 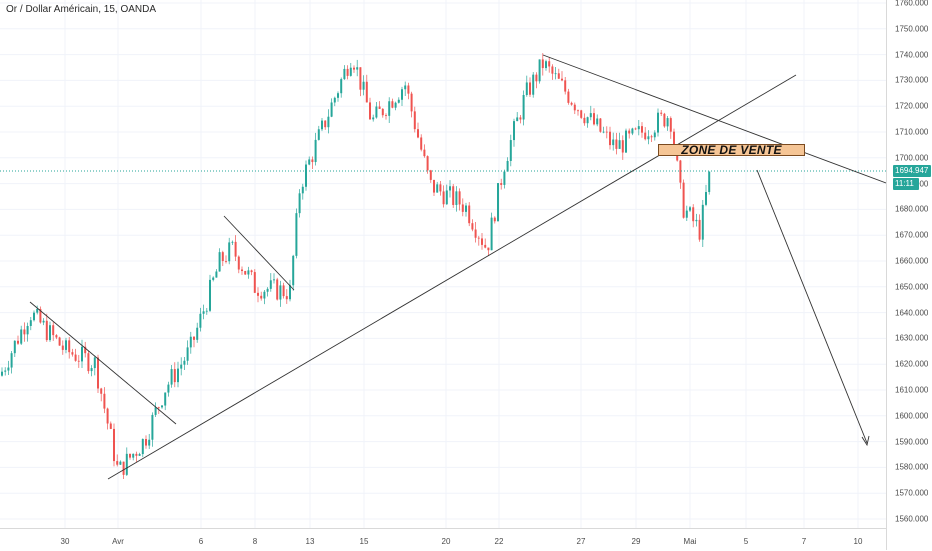 I want to click on time-tick-label: 30, so click(x=65, y=541).